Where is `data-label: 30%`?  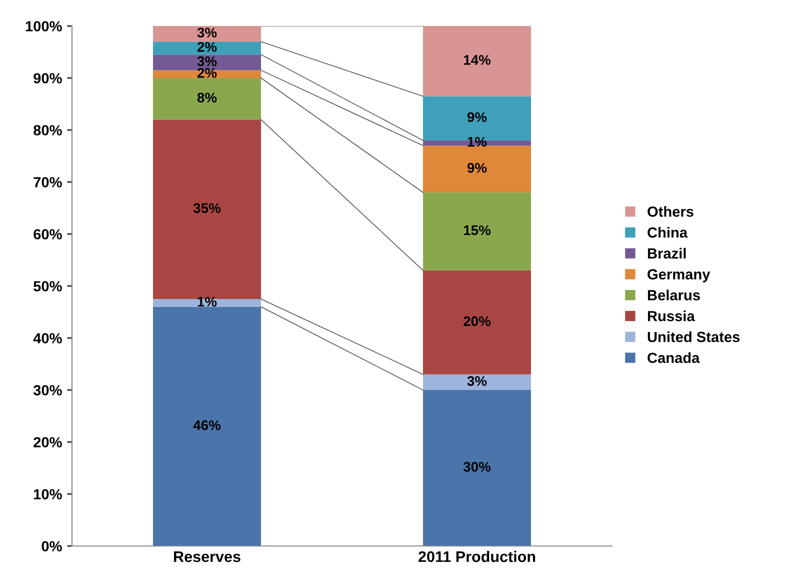
data-label: 30% is located at coordinates (477, 467).